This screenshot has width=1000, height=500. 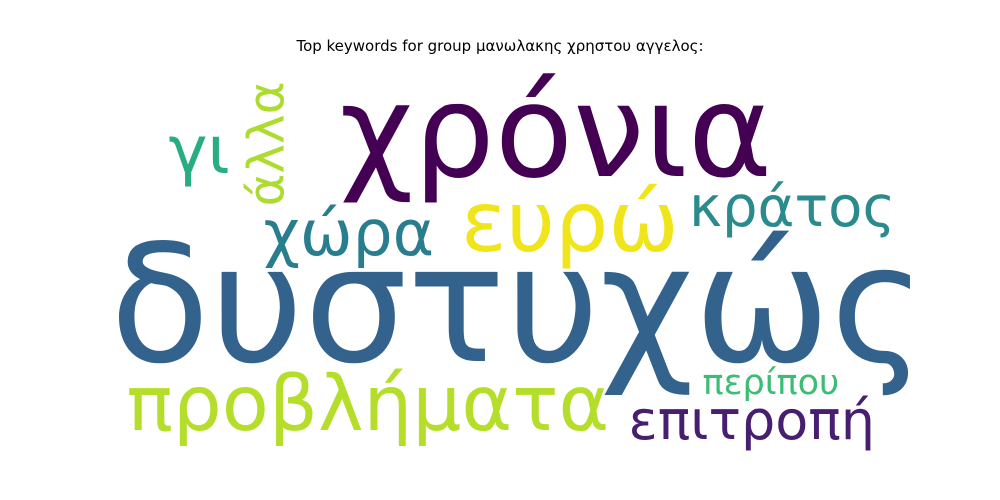 I want to click on word-9: άλλα, so click(x=266, y=144).